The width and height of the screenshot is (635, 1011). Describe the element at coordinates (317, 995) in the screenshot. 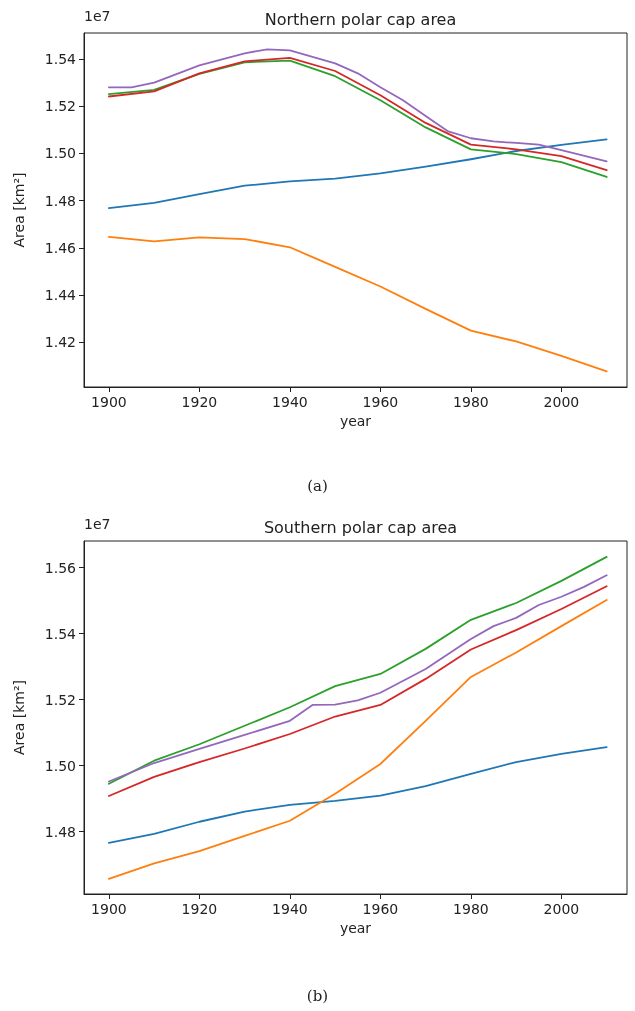

I see `text: (b)` at that location.